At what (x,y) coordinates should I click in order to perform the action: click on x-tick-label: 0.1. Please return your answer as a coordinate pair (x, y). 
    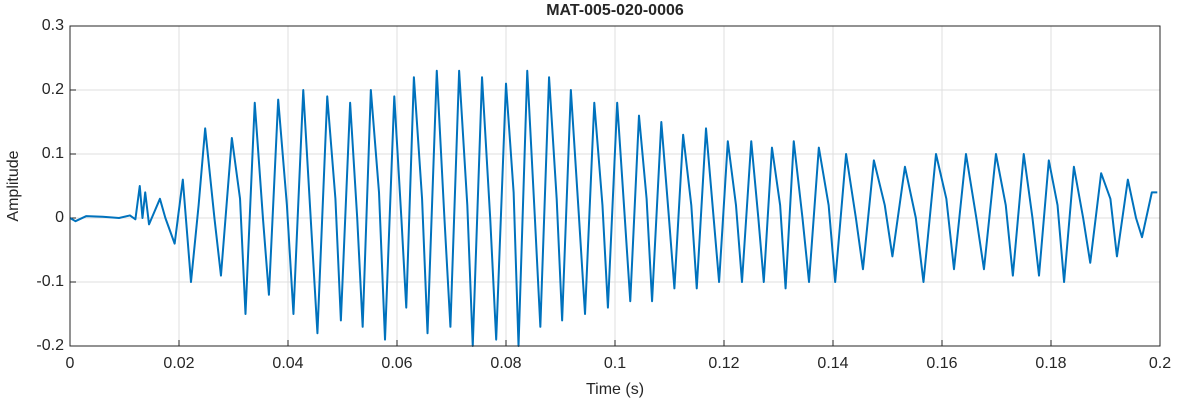
    Looking at the image, I should click on (615, 363).